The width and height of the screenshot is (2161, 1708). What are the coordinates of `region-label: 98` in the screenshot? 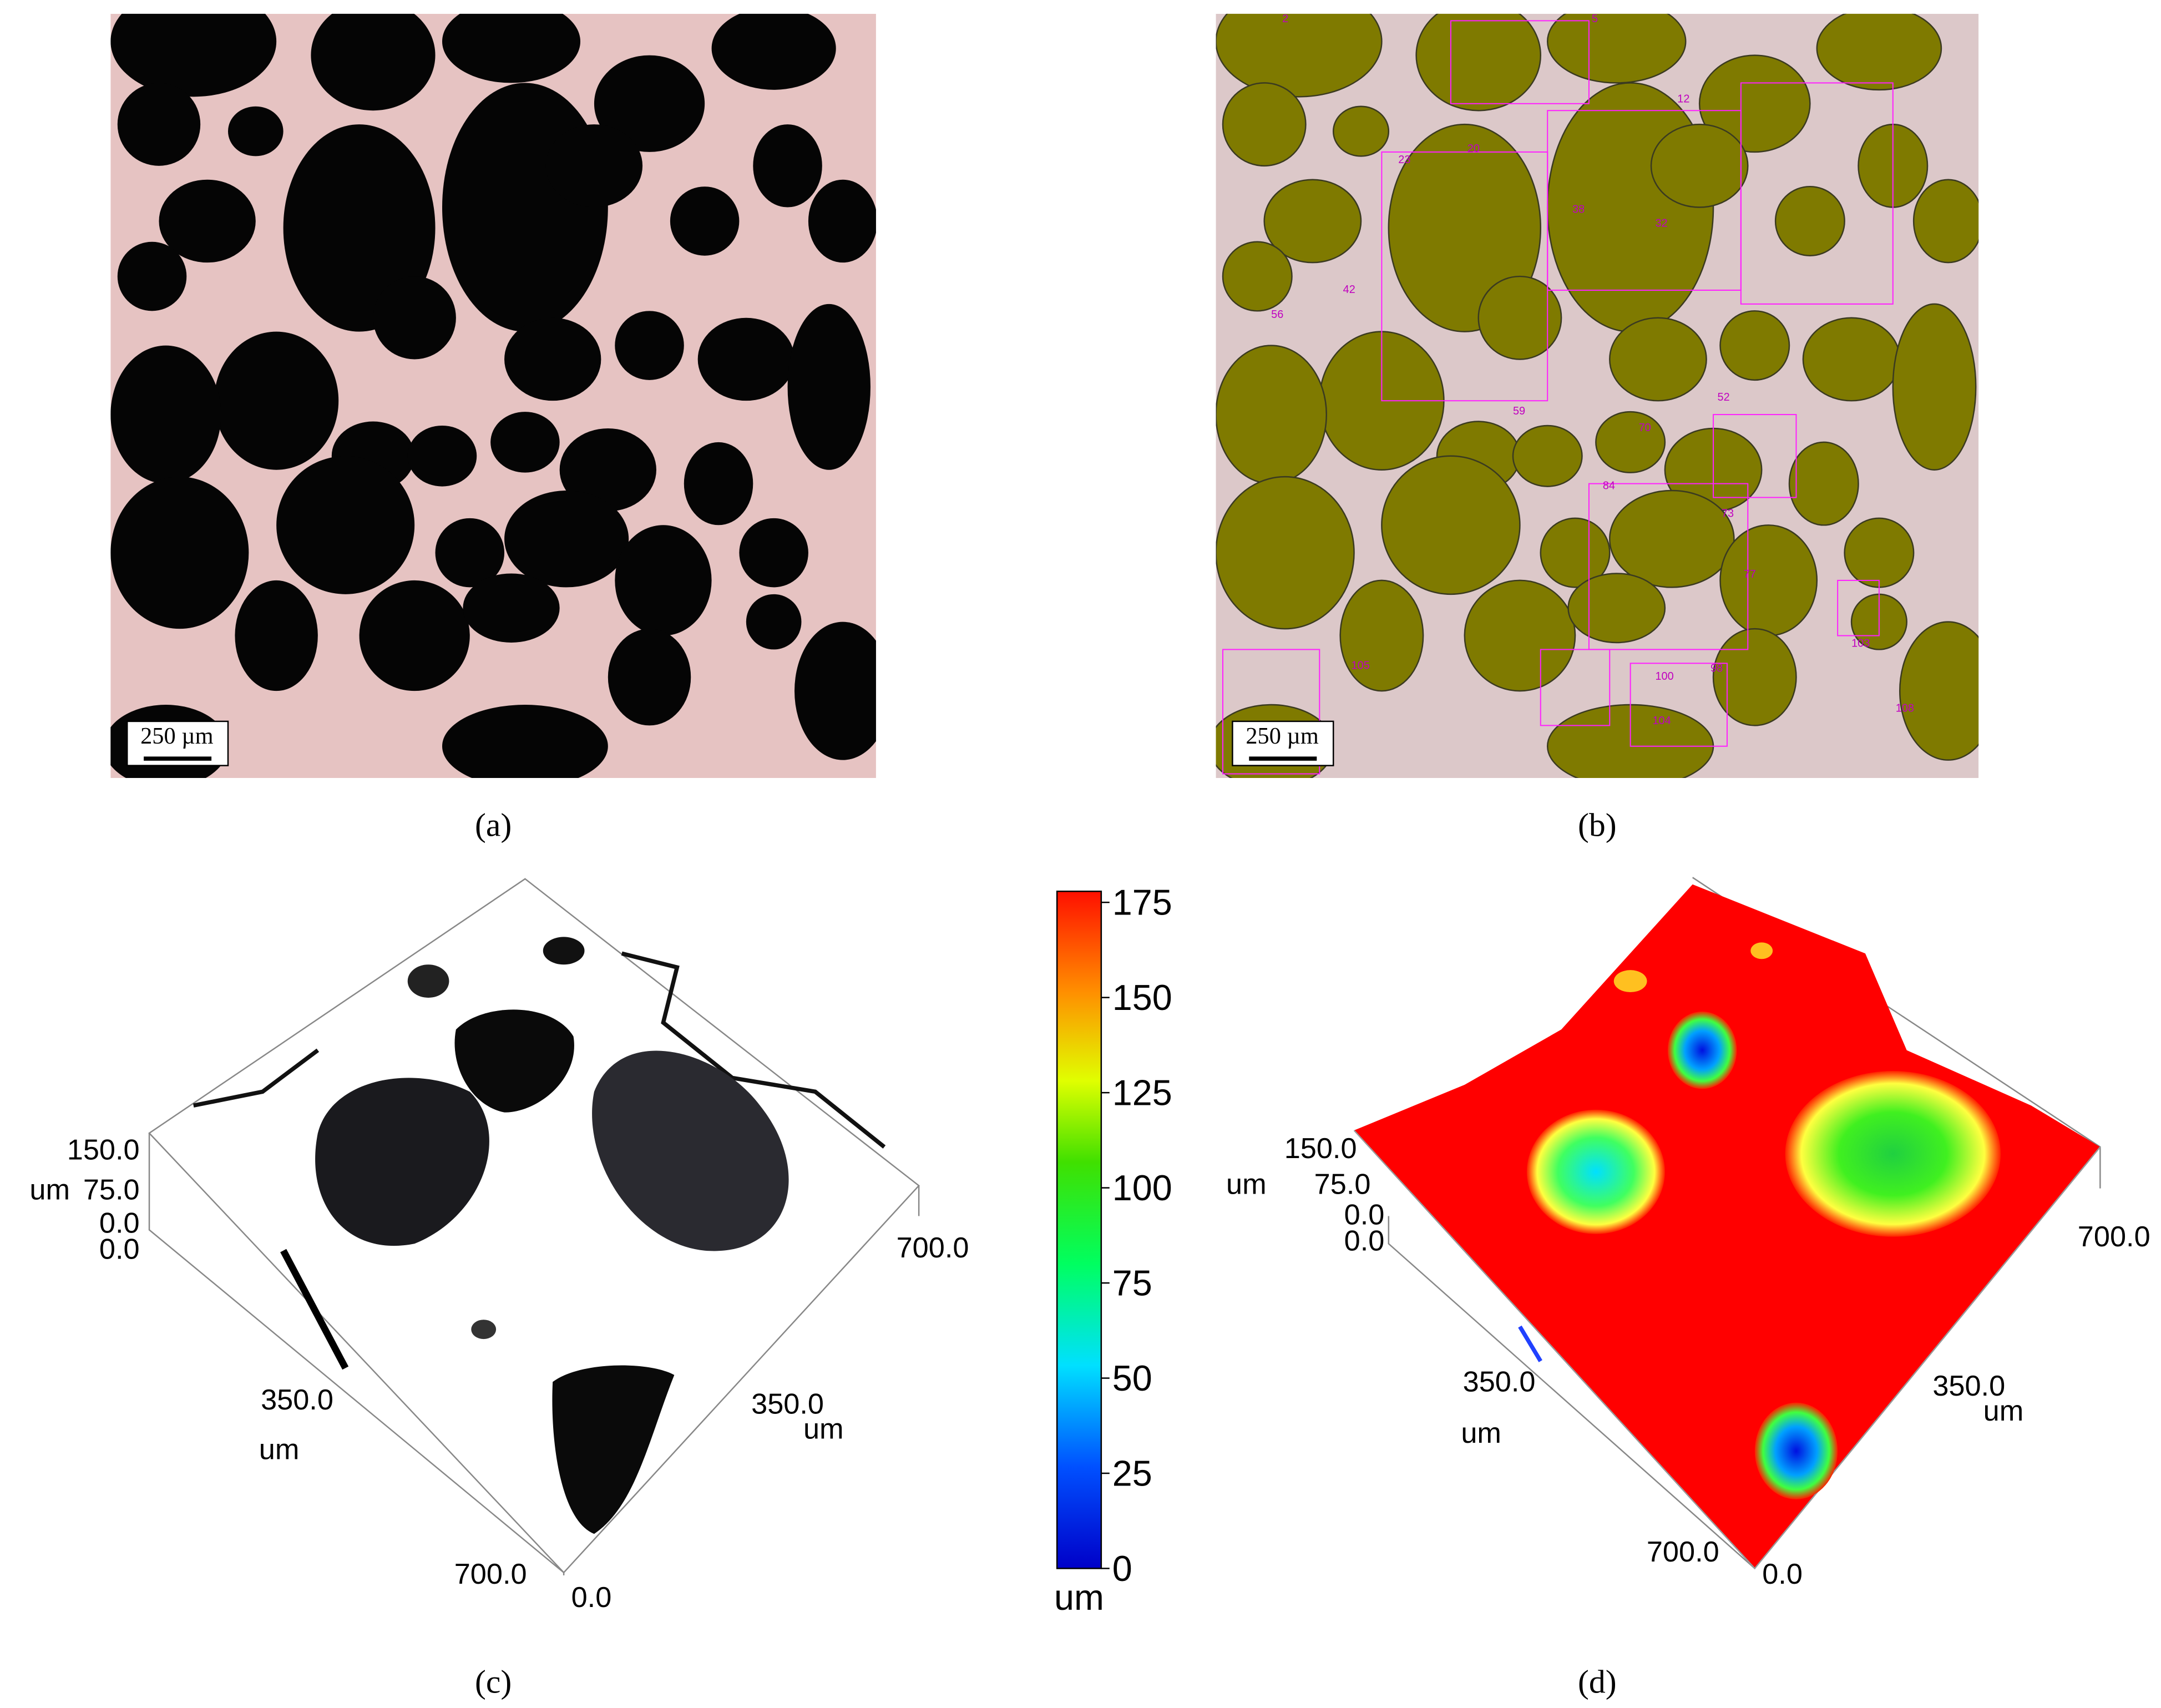 It's located at (1716, 668).